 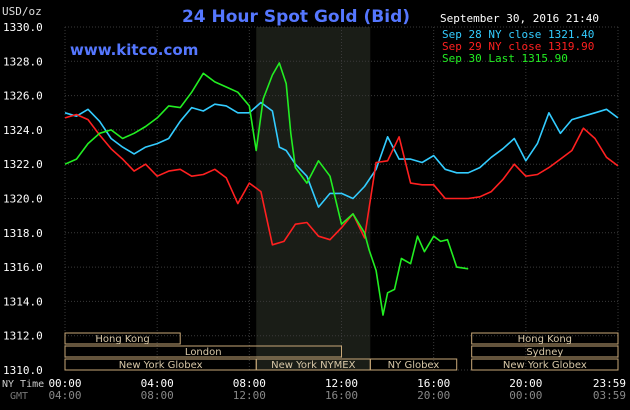 What do you see at coordinates (505, 58) in the screenshot?
I see `legend-item-sep30: Sep 30 Last 1315.90` at bounding box center [505, 58].